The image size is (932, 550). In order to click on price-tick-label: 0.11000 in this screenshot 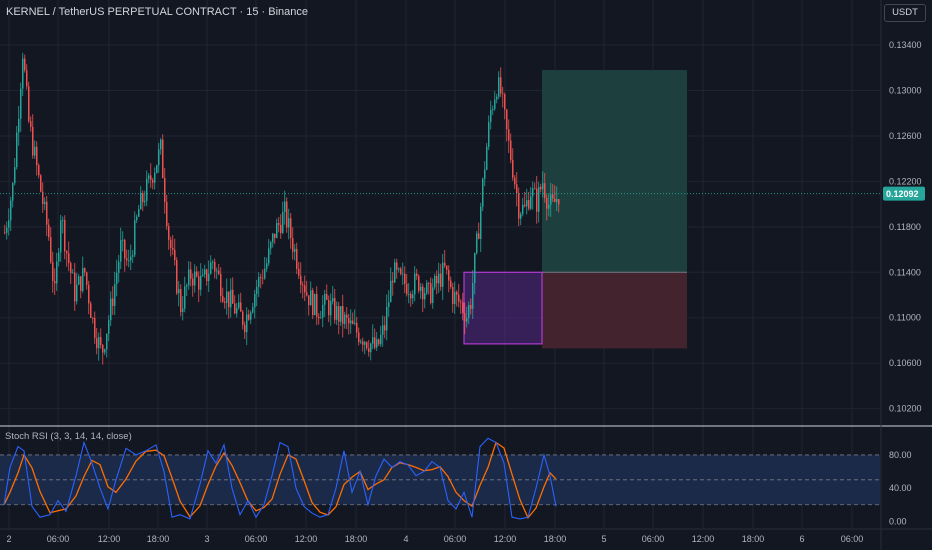, I will do `click(905, 318)`.